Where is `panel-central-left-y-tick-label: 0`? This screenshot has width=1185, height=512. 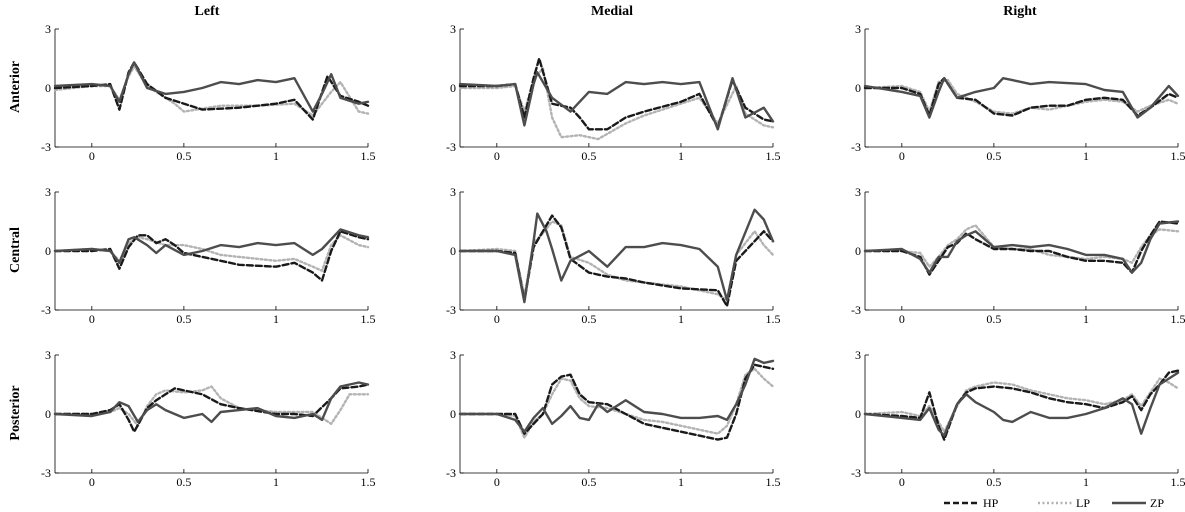
panel-central-left-y-tick-label: 0 is located at coordinates (48, 251).